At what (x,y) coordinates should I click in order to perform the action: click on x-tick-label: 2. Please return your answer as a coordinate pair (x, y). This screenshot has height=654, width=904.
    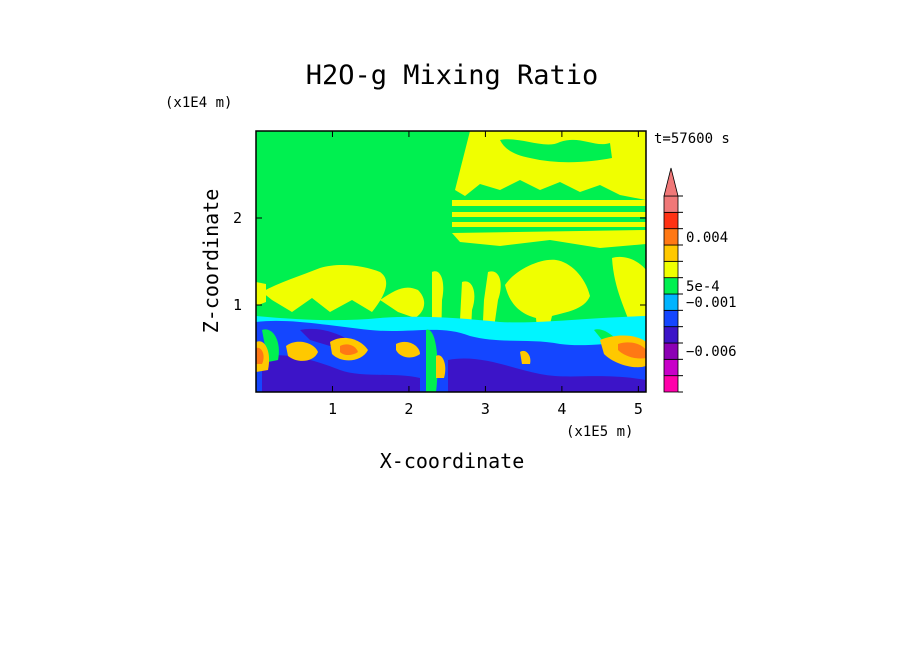
    Looking at the image, I should click on (408, 409).